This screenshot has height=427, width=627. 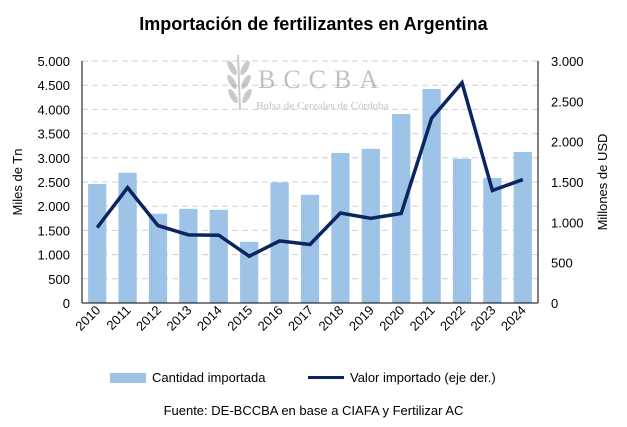 What do you see at coordinates (53, 109) in the screenshot?
I see `y-tick-label: 4.000` at bounding box center [53, 109].